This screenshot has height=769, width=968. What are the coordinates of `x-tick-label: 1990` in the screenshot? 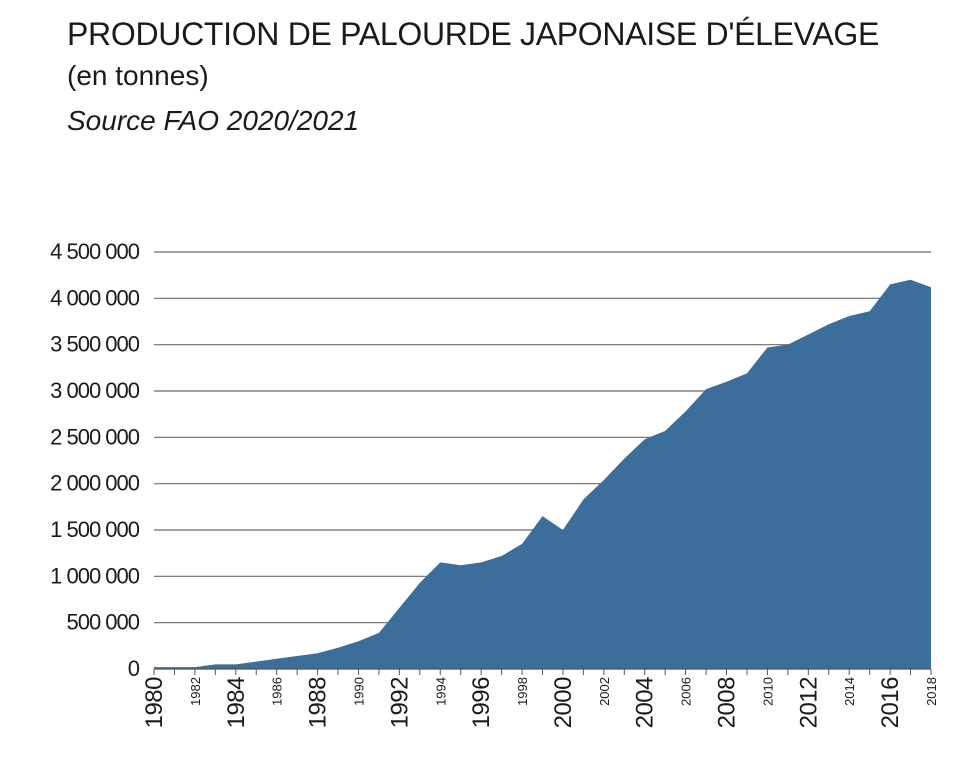 It's located at (358, 691).